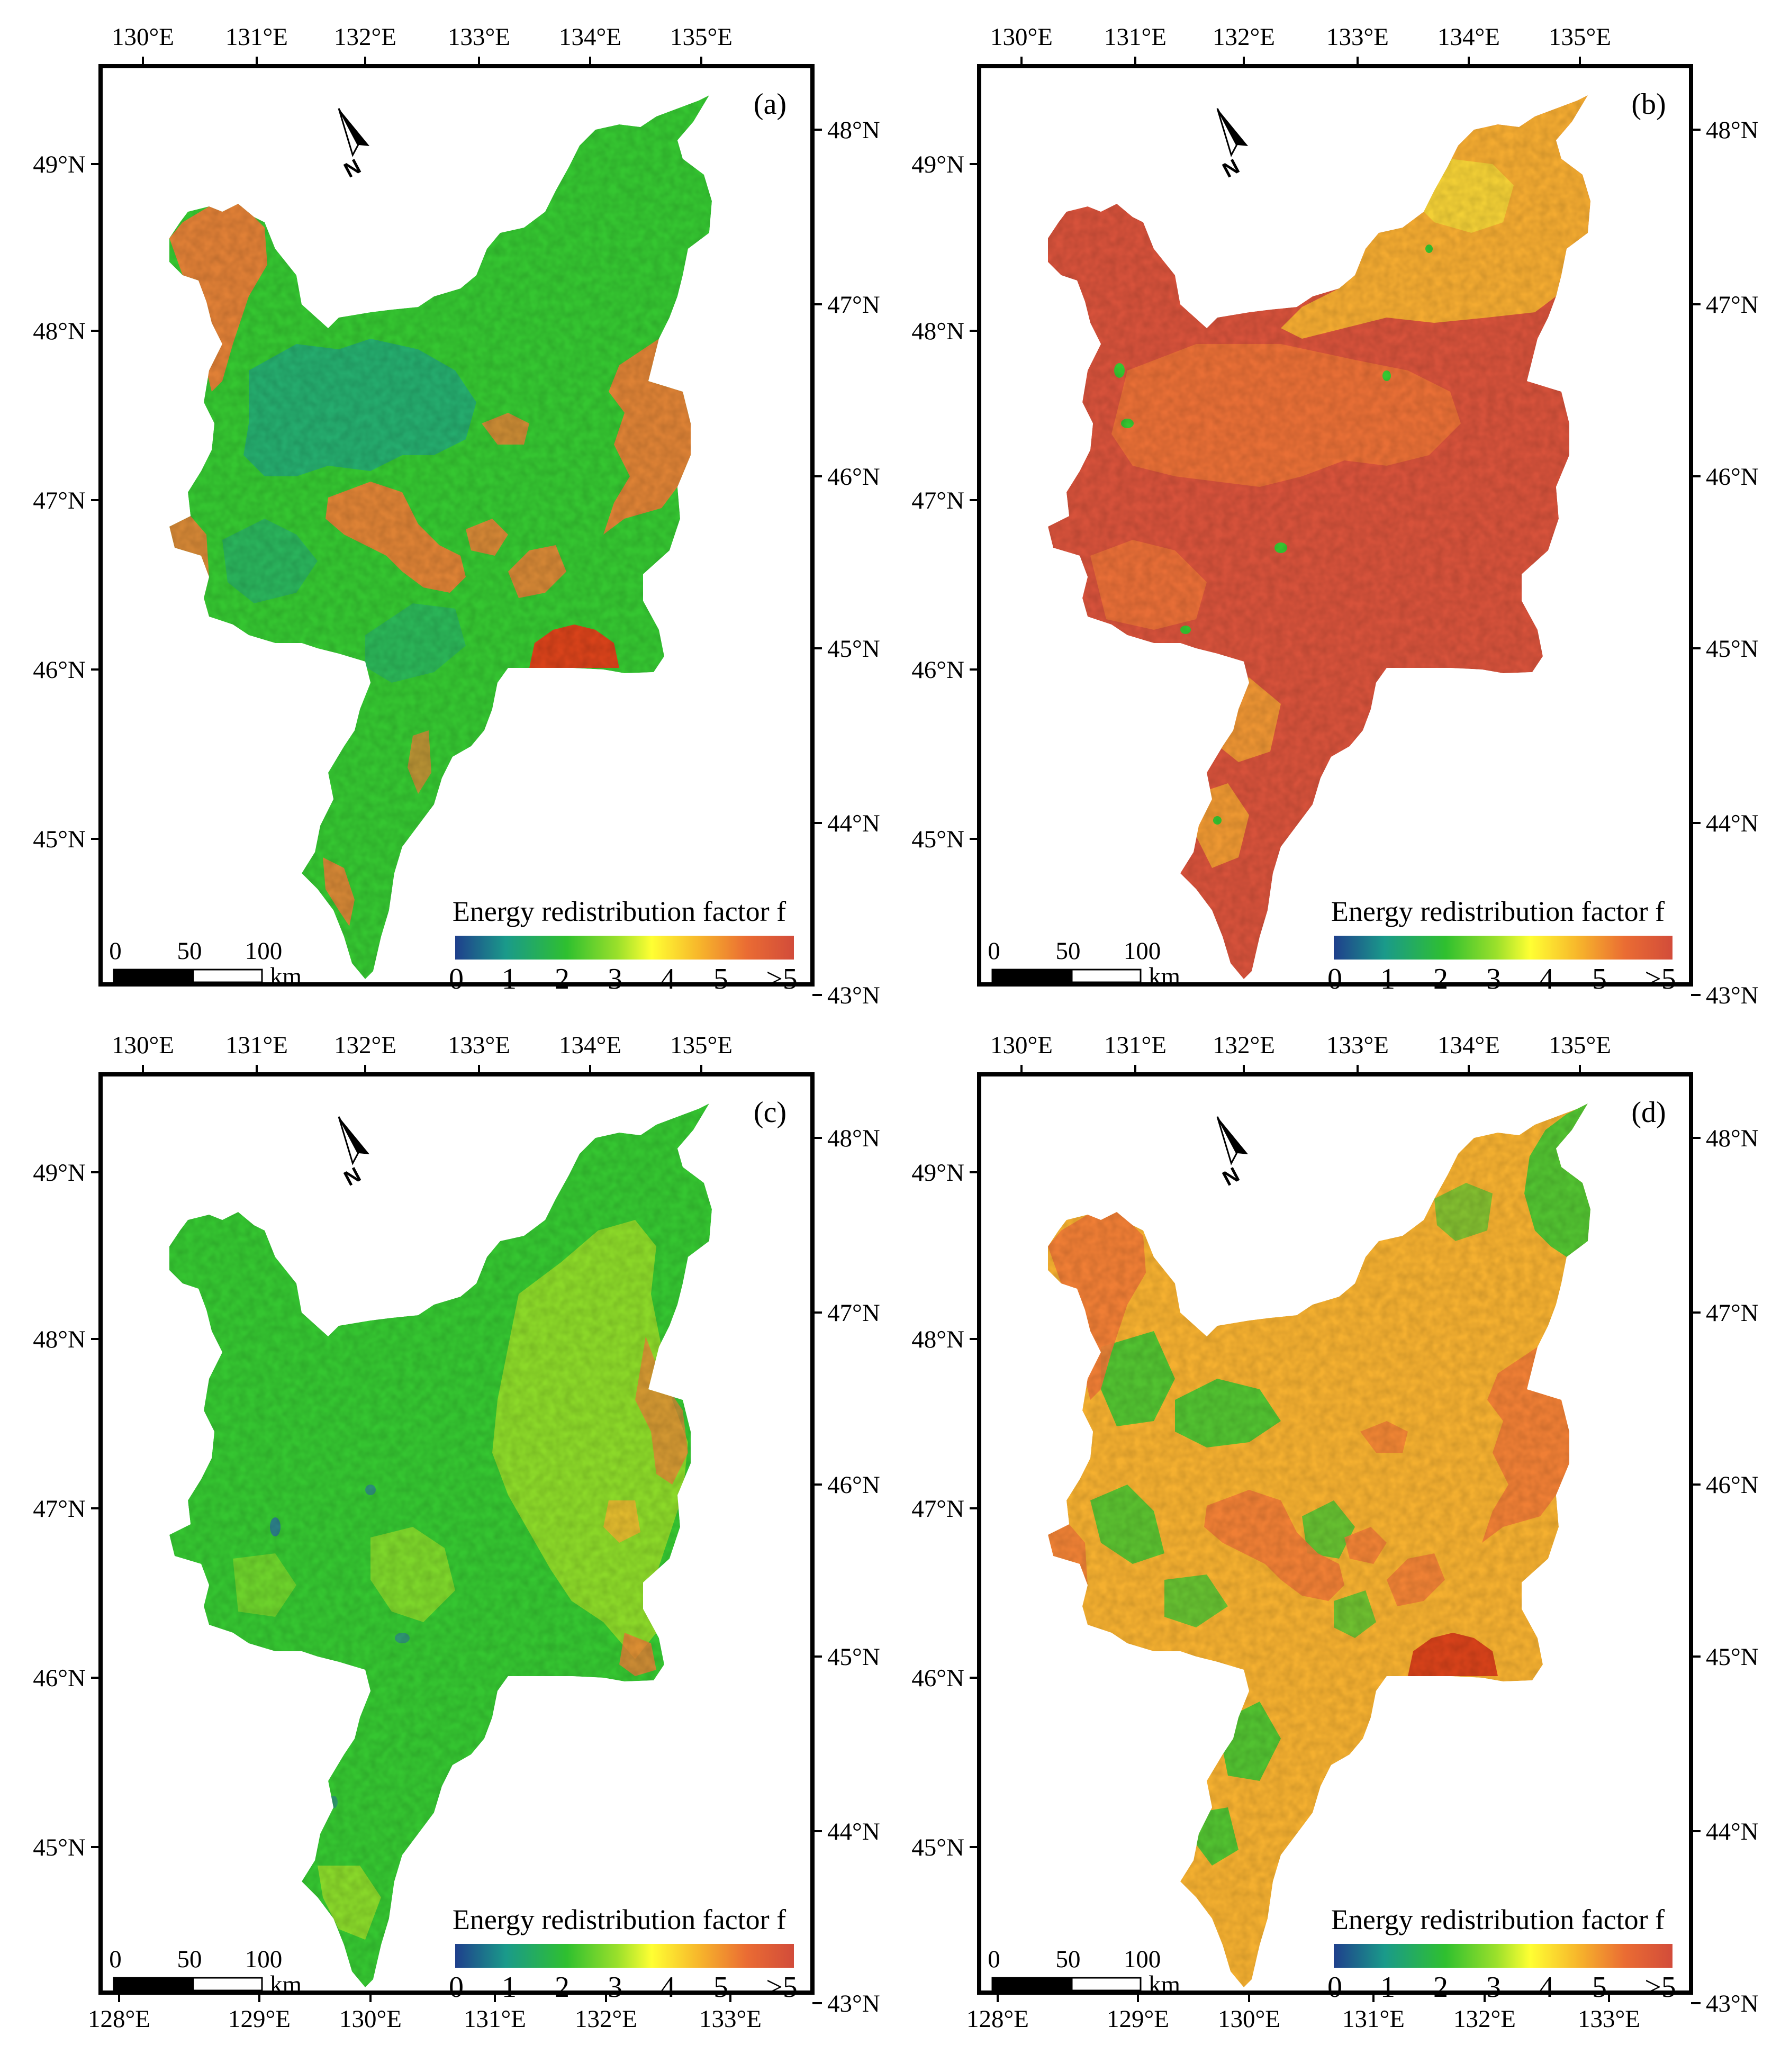 The width and height of the screenshot is (1781, 2072). I want to click on top-lon-label: 135°E, so click(1580, 37).